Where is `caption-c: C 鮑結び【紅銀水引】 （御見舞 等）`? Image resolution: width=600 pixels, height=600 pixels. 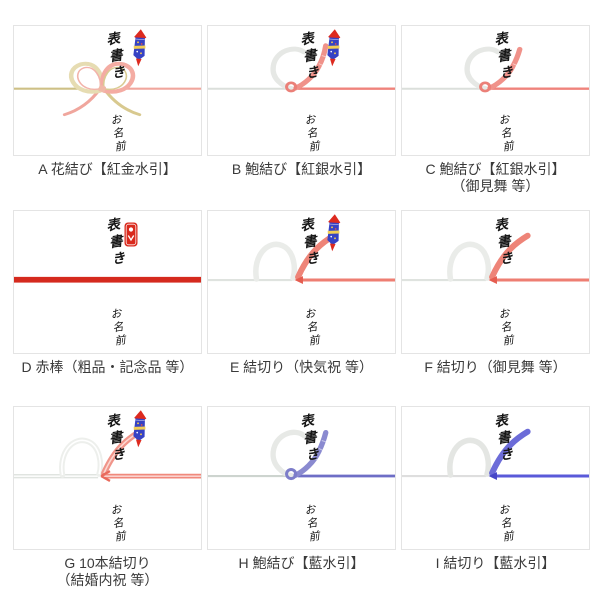 caption-c: C 鮑結び【紅銀水引】 （御見舞 等） is located at coordinates (495, 178).